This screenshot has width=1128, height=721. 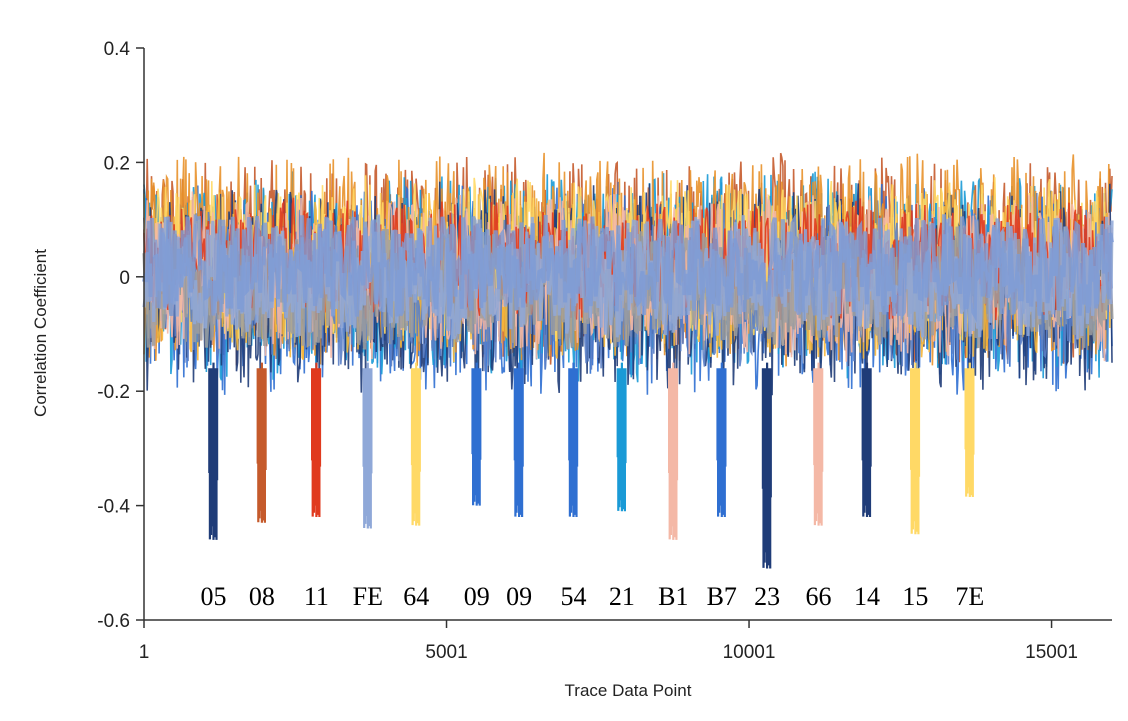 I want to click on x-tick-label: 5001, so click(x=446, y=652).